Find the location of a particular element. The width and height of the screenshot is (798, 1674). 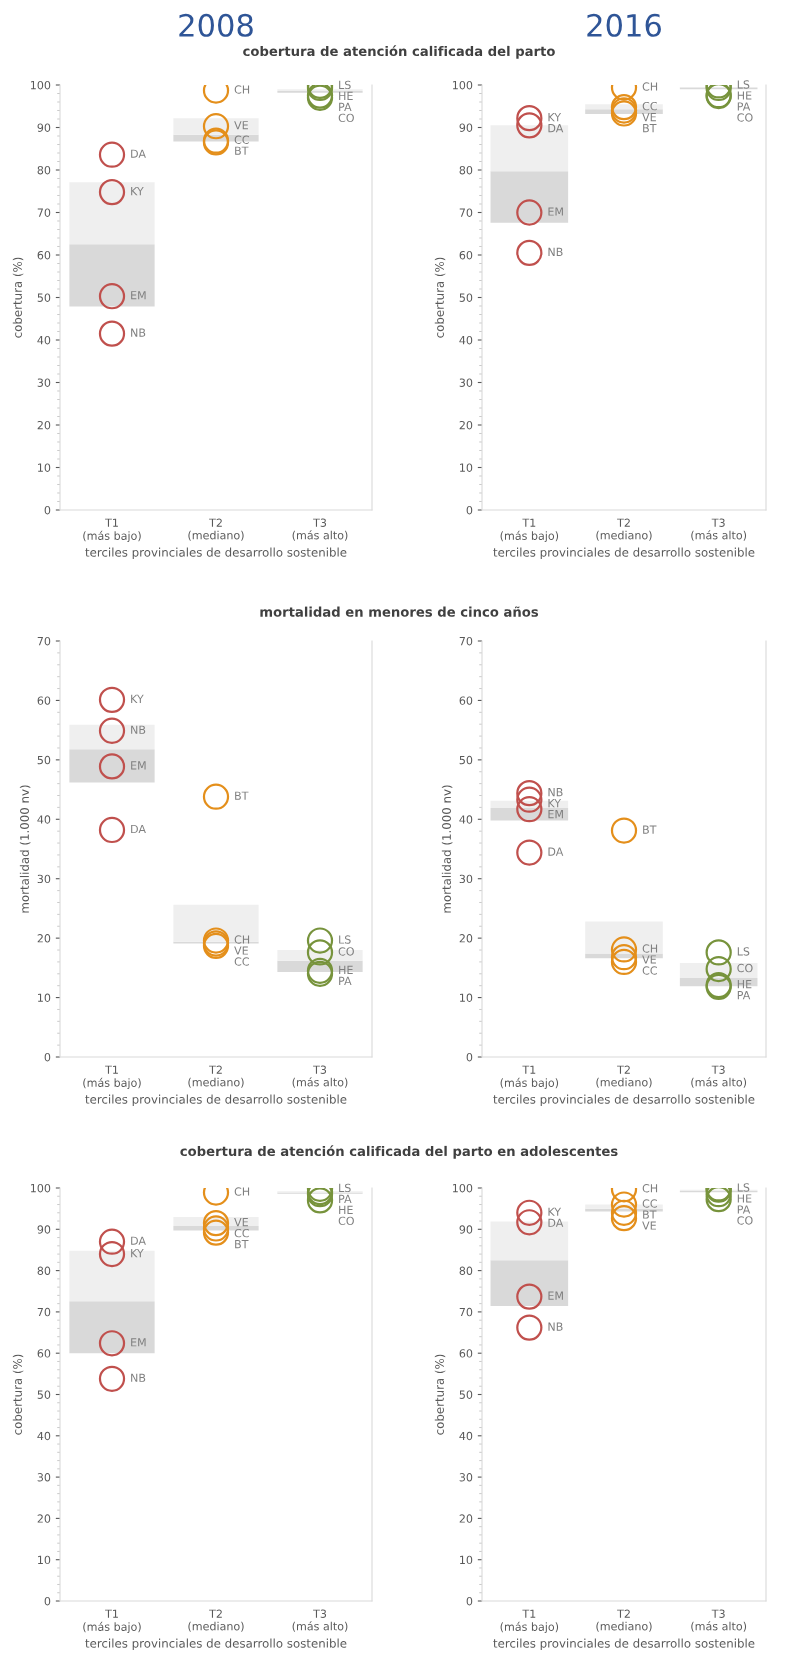

text: mortalidad en menores de cinco años is located at coordinates (399, 611).